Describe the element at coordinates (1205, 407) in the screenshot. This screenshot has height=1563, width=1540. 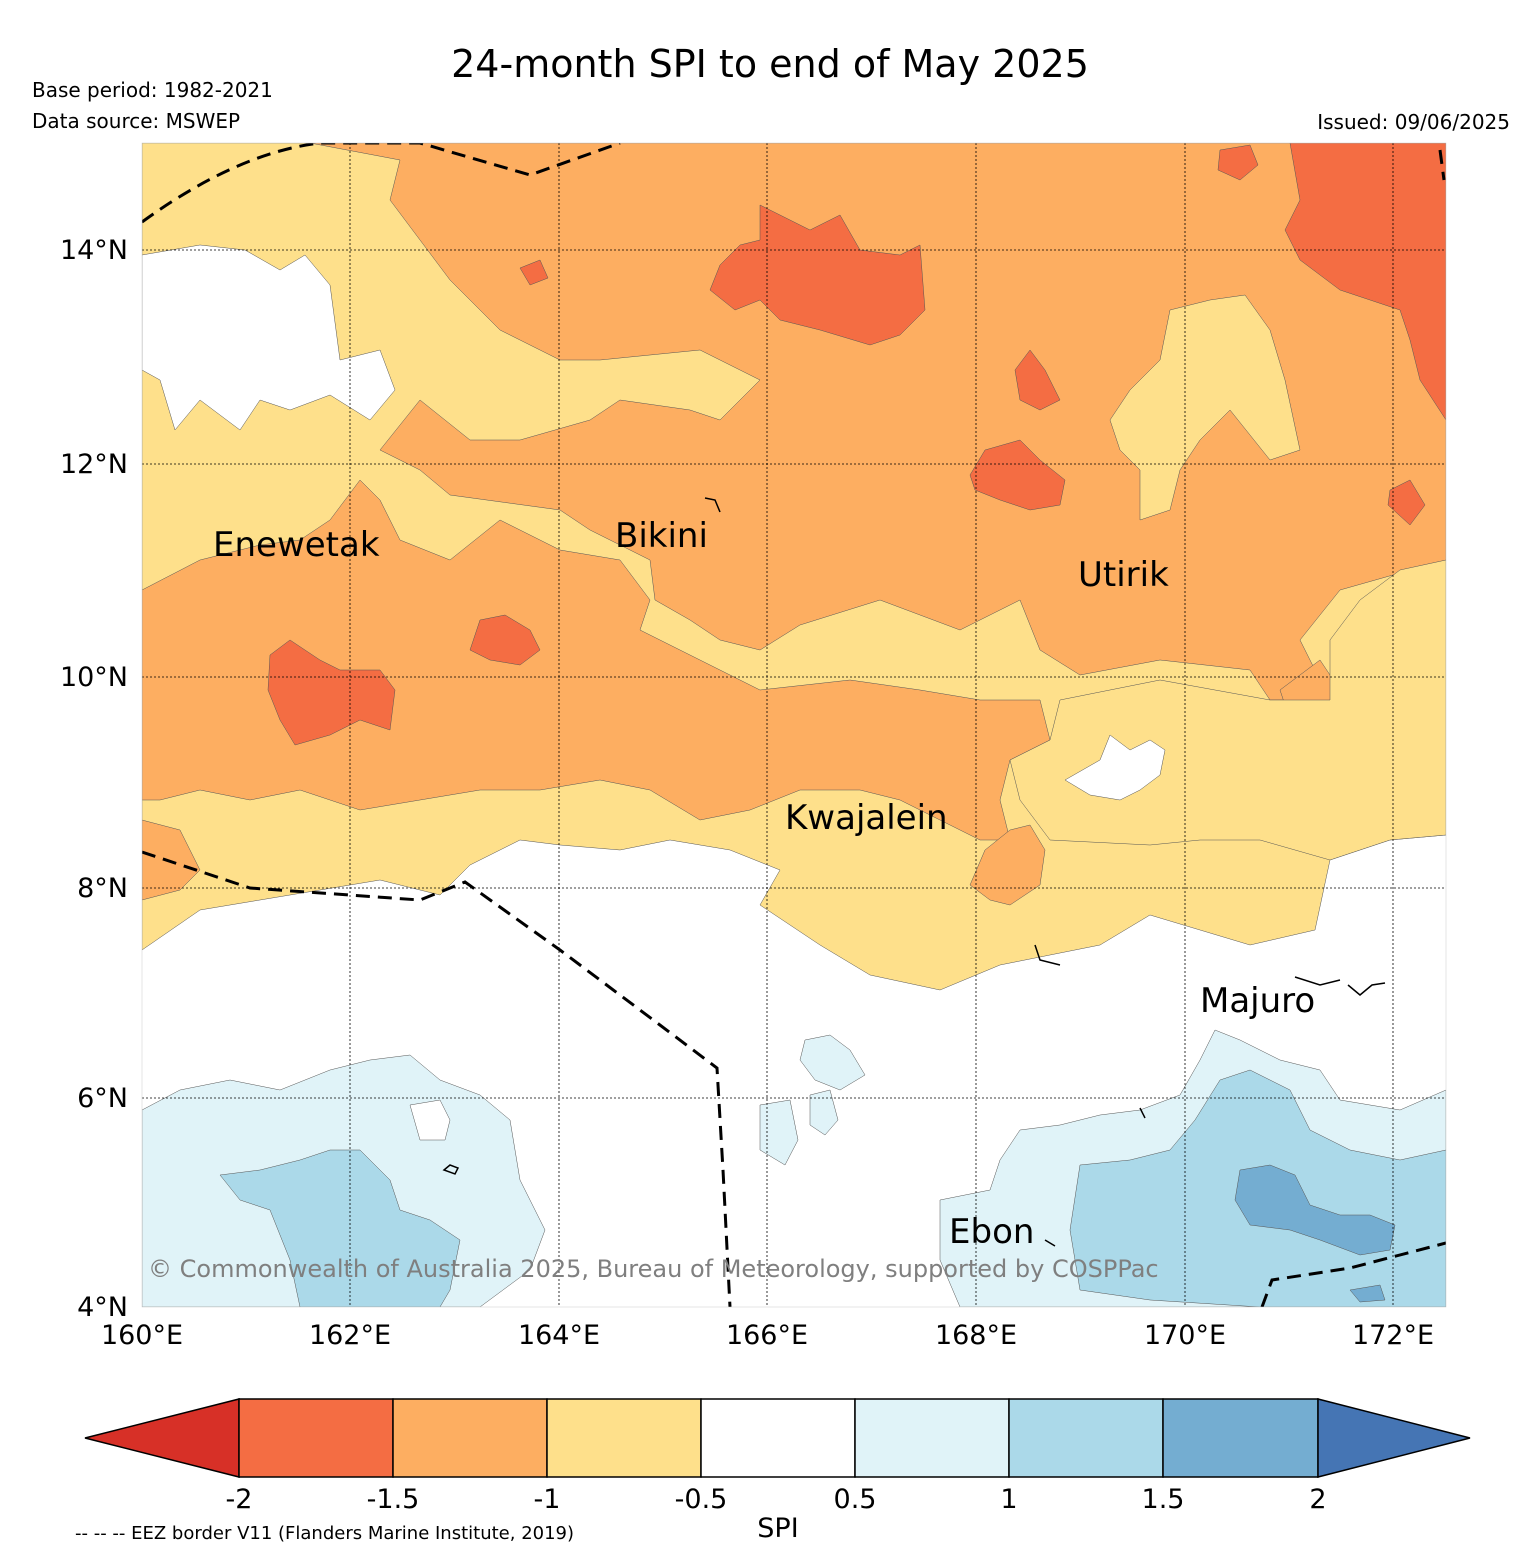
I see `spi-band-yellow-utirik` at that location.